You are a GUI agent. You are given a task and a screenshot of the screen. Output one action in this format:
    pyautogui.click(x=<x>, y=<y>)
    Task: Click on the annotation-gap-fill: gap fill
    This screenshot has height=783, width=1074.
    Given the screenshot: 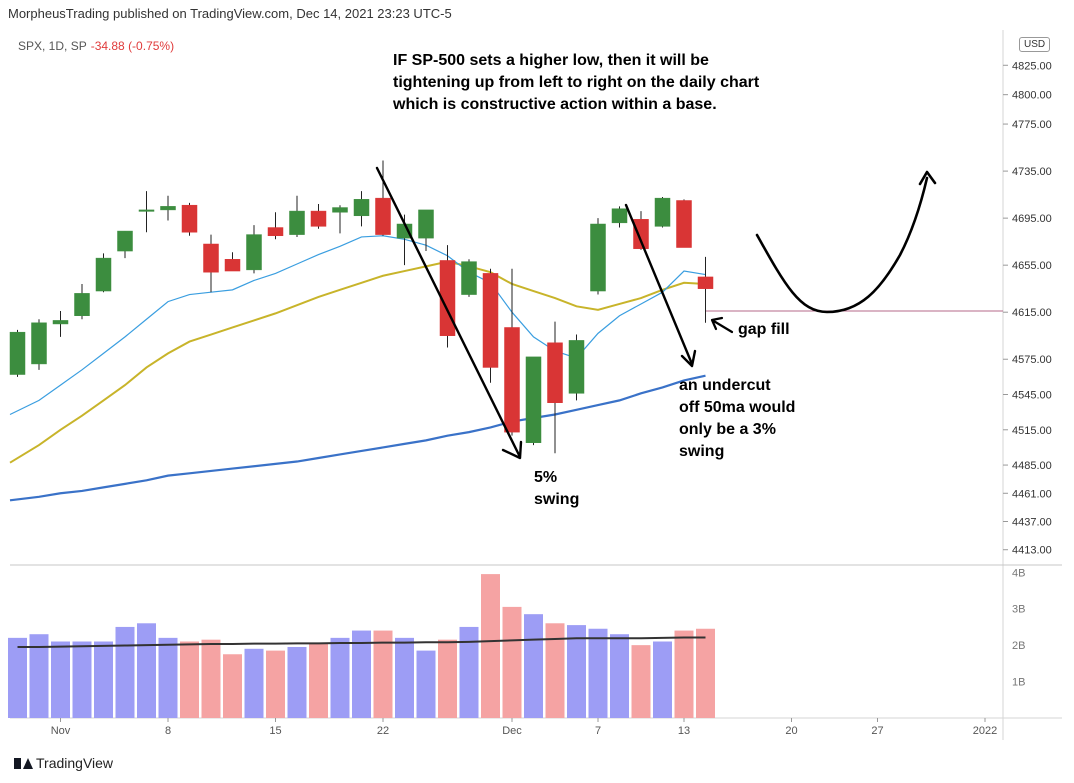 What is the action you would take?
    pyautogui.click(x=764, y=329)
    